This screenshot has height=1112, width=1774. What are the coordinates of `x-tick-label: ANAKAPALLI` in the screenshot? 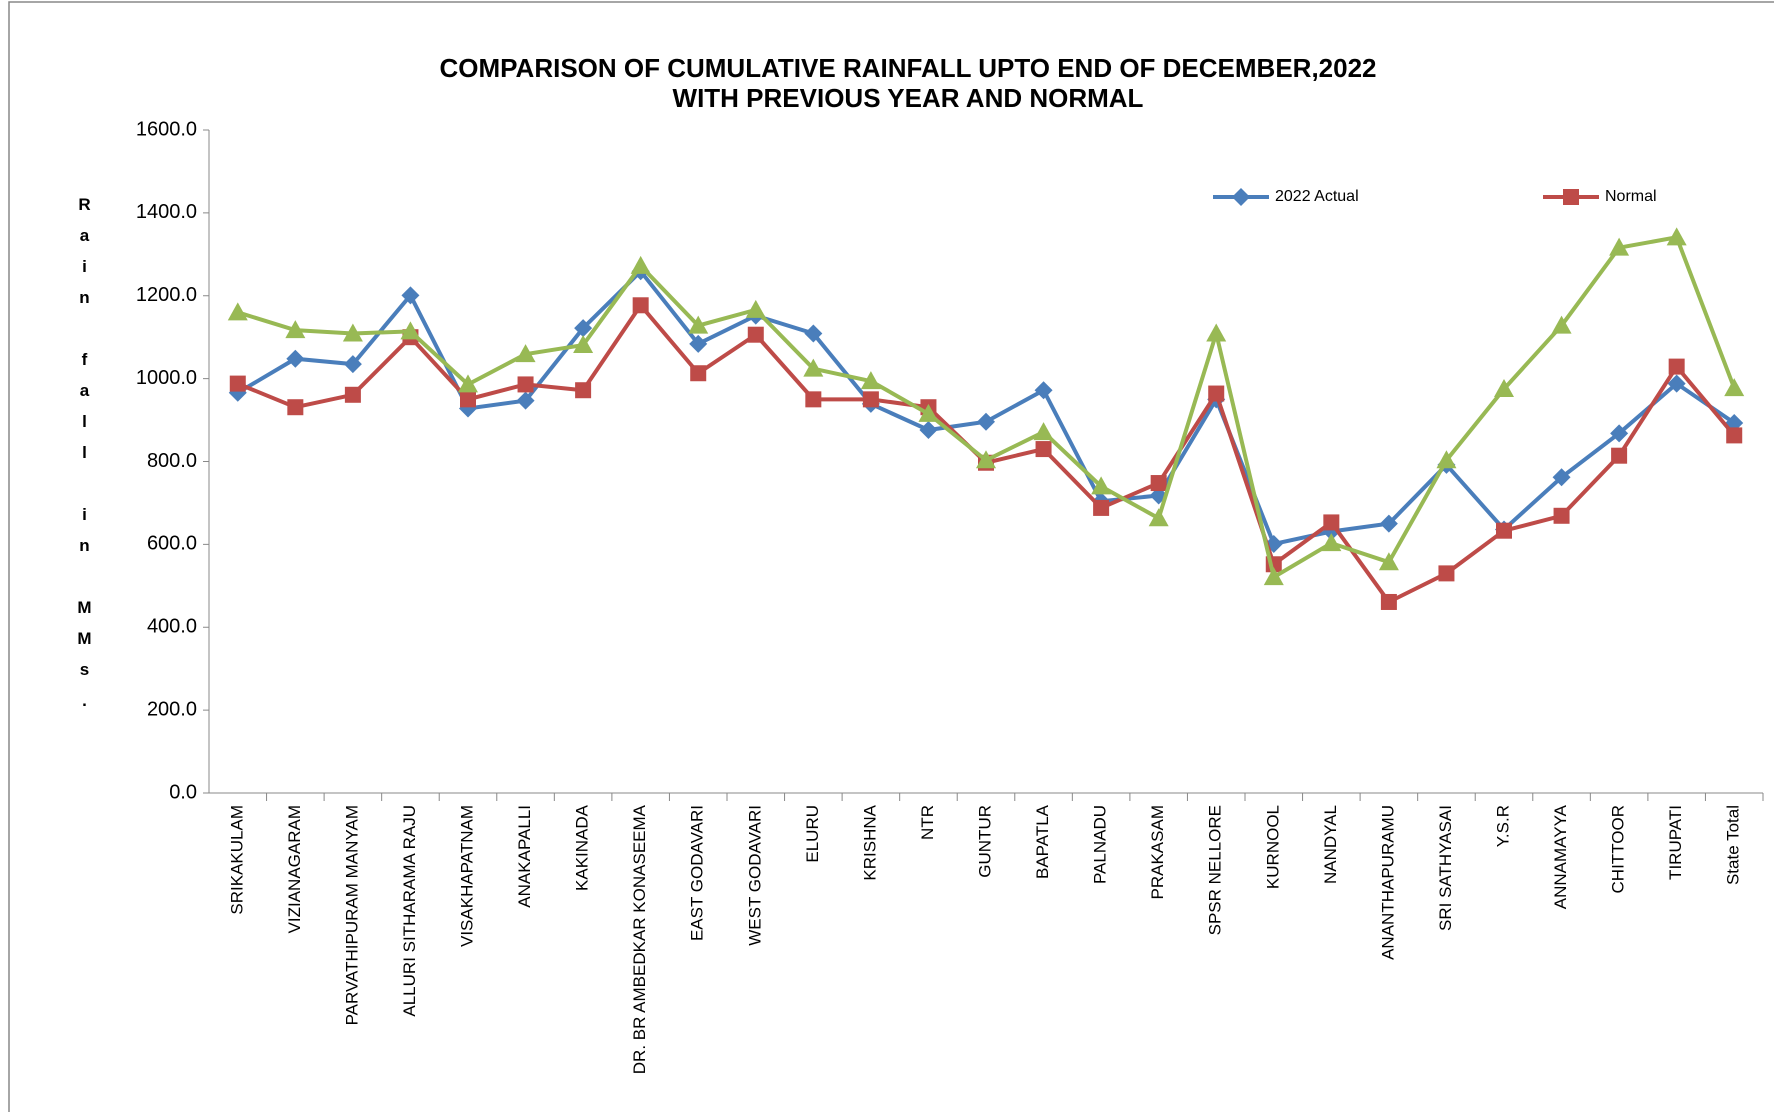 It's located at (524, 856).